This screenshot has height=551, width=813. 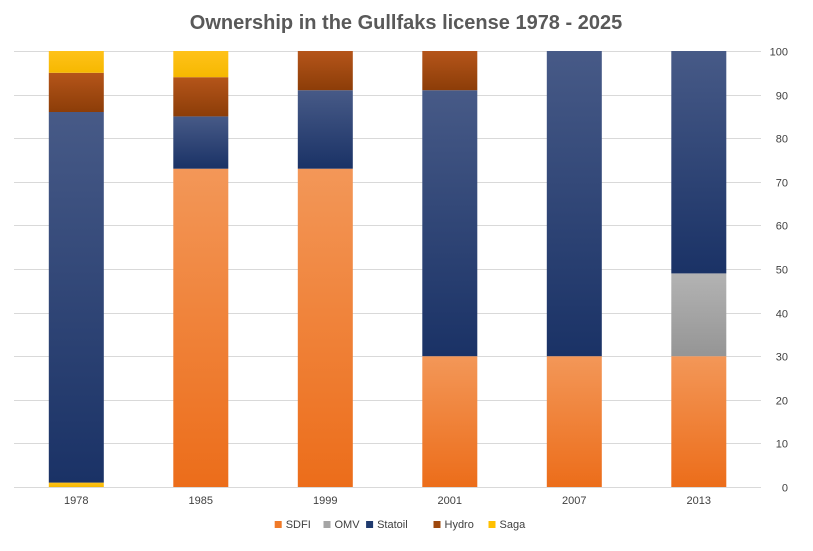 I want to click on y-tick-label: 30, so click(x=782, y=358).